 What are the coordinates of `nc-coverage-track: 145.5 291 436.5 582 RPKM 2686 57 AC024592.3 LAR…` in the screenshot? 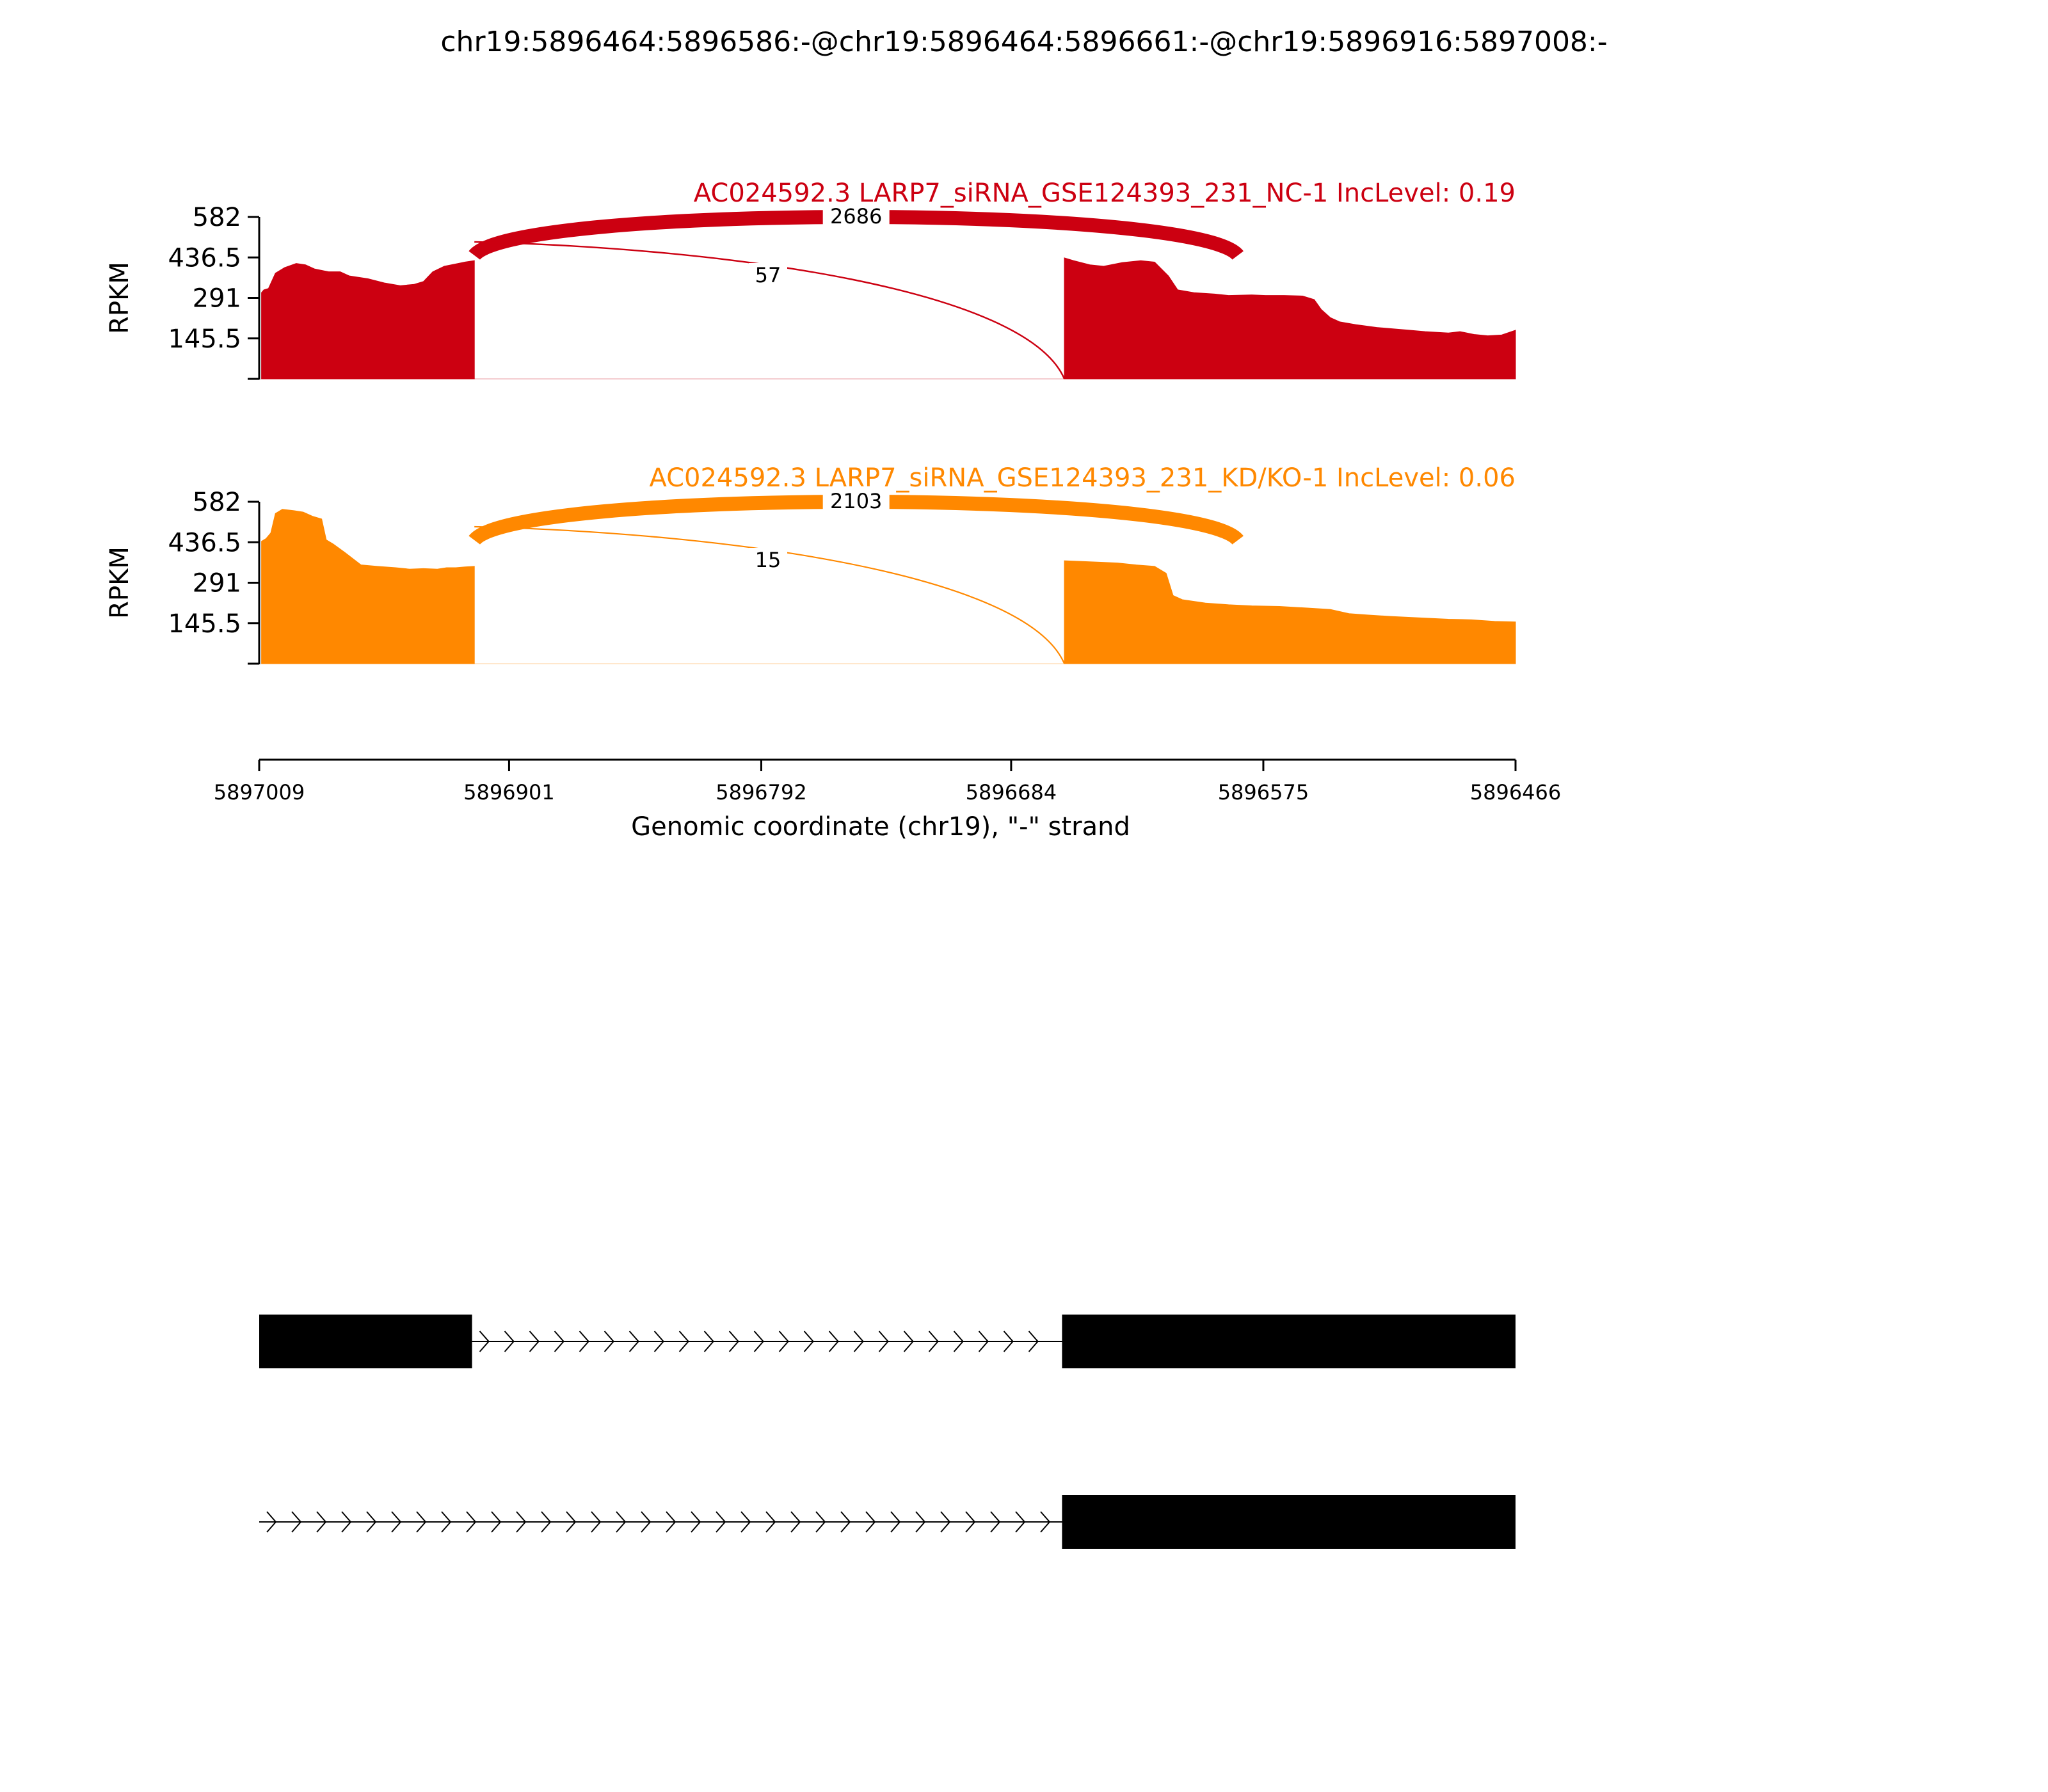 It's located at (810, 279).